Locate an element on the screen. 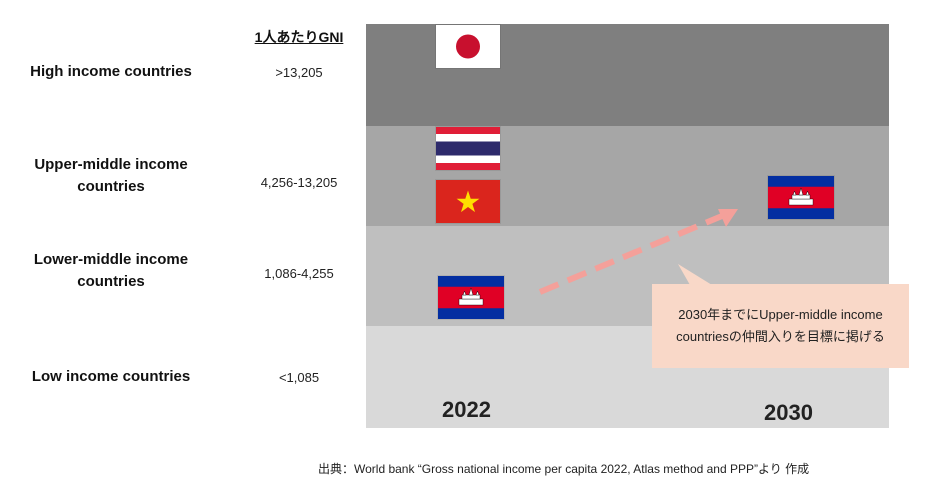 The width and height of the screenshot is (927, 496). thailand-flag-icon is located at coordinates (468, 148).